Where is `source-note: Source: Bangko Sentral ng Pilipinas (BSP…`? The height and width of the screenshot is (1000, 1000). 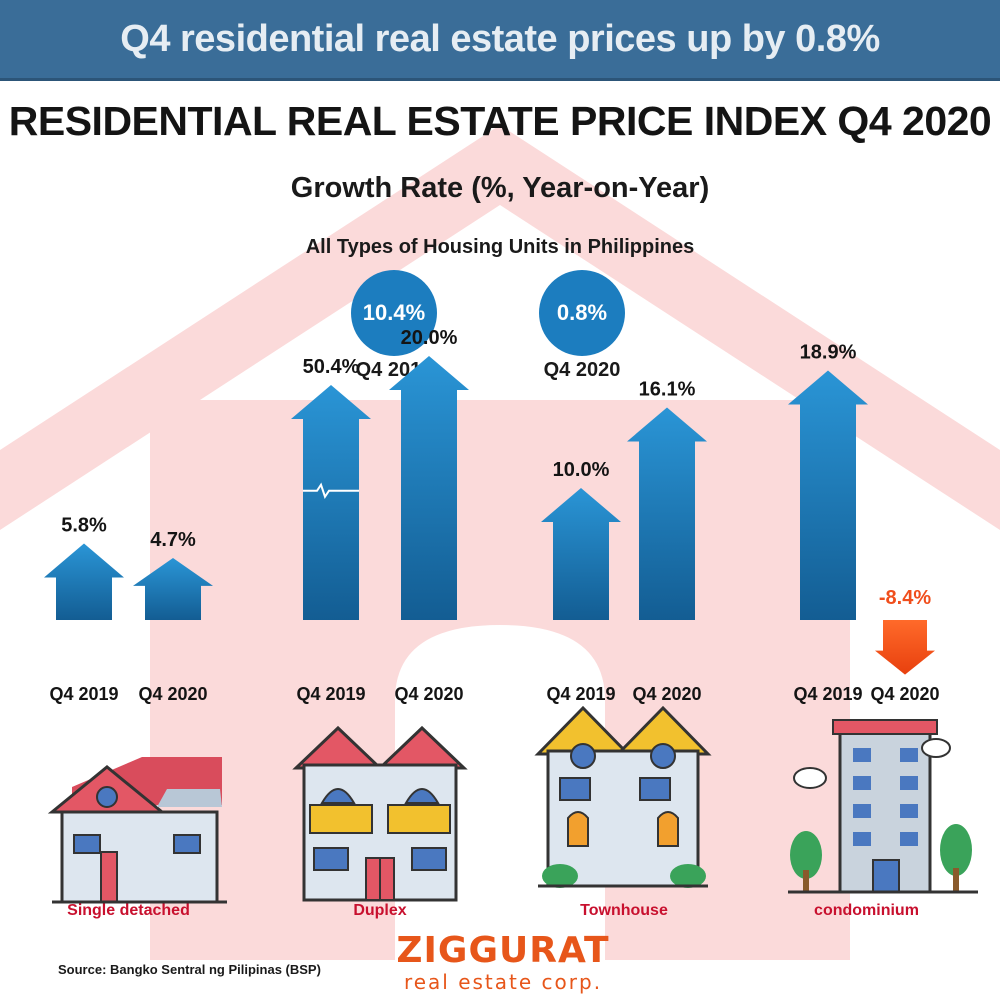 source-note: Source: Bangko Sentral ng Pilipinas (BSP… is located at coordinates (189, 969).